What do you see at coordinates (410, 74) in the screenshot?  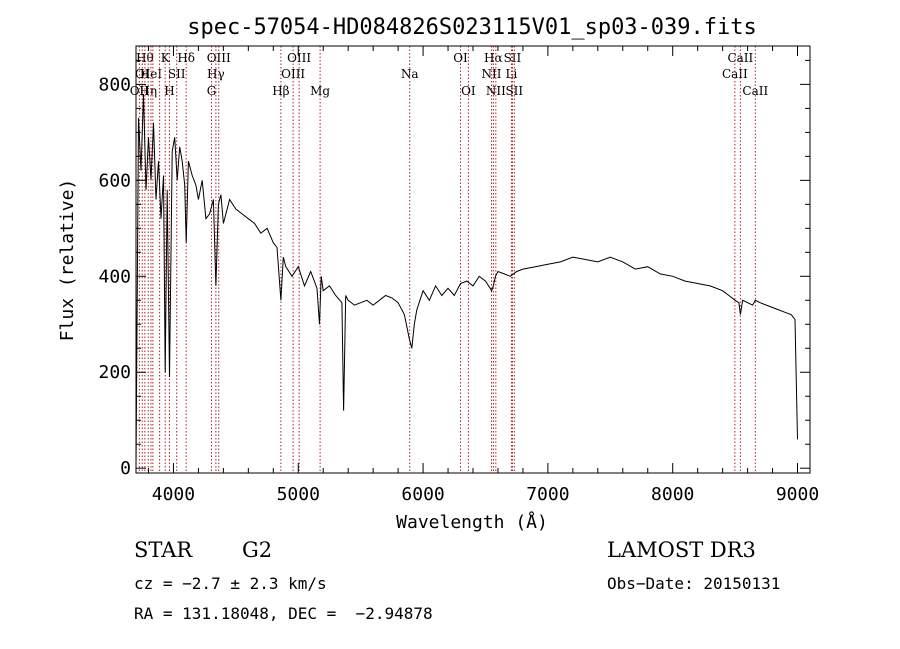 I see `line-label: Na` at bounding box center [410, 74].